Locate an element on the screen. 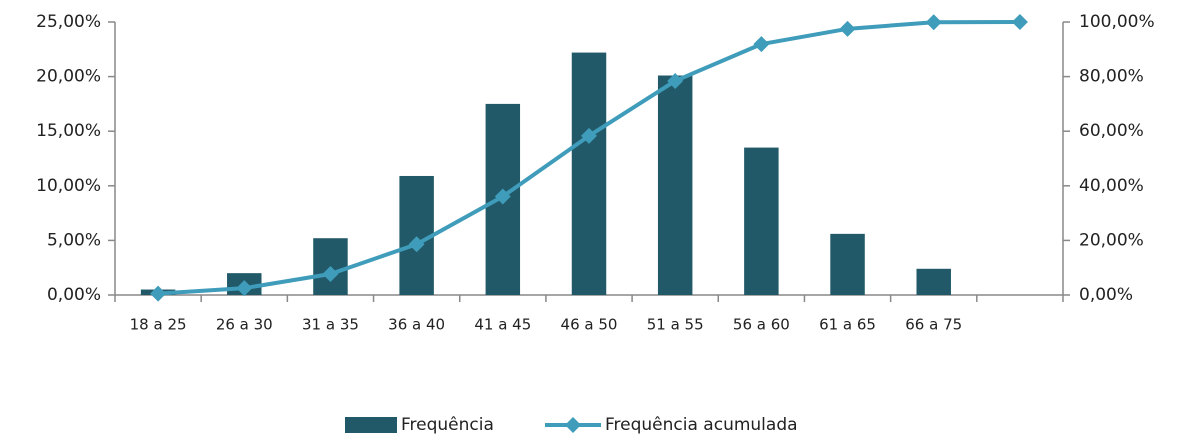 The height and width of the screenshot is (439, 1192). y2-tick-label: 0,00% is located at coordinates (1106, 295).